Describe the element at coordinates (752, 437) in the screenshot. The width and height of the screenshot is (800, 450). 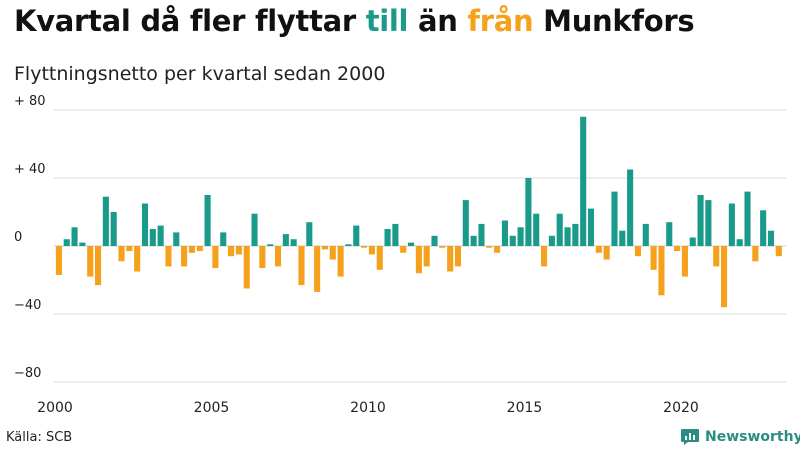
I see `brand-name: Newsworthy` at that location.